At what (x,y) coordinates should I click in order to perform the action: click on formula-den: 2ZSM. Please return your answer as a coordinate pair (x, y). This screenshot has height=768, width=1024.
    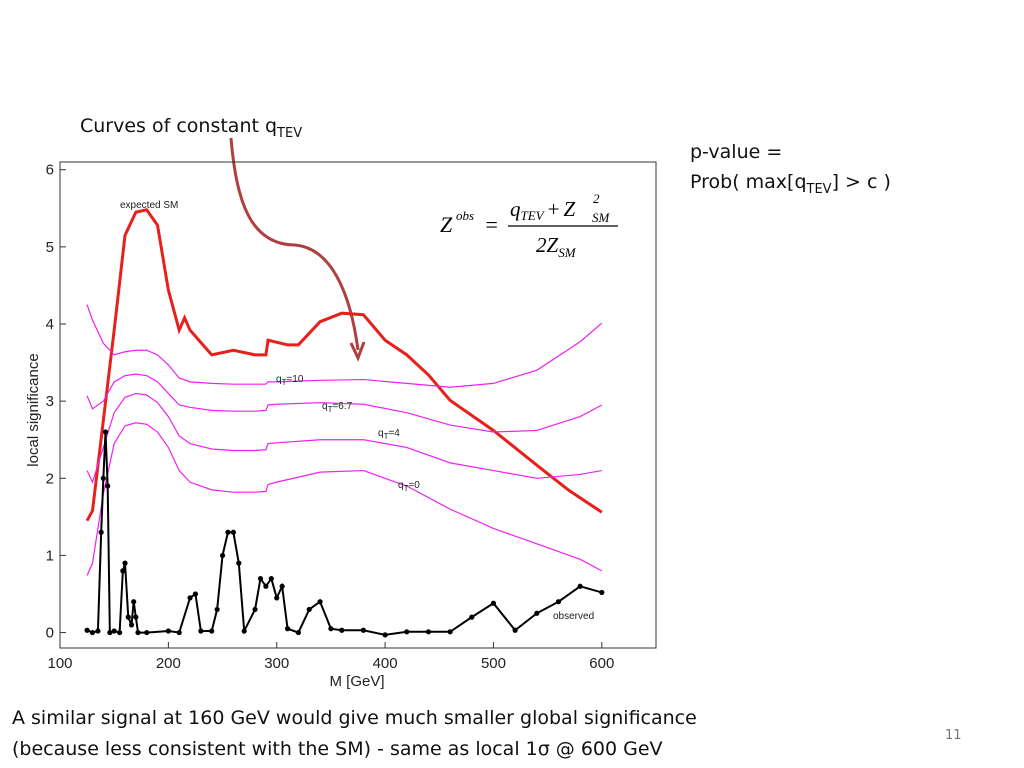
    Looking at the image, I should click on (556, 246).